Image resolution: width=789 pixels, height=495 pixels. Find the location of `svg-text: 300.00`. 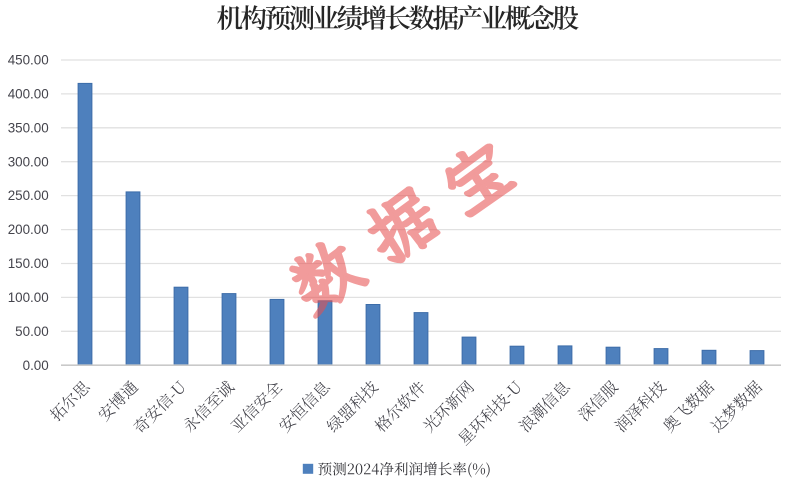

svg-text: 300.00 is located at coordinates (28, 161).